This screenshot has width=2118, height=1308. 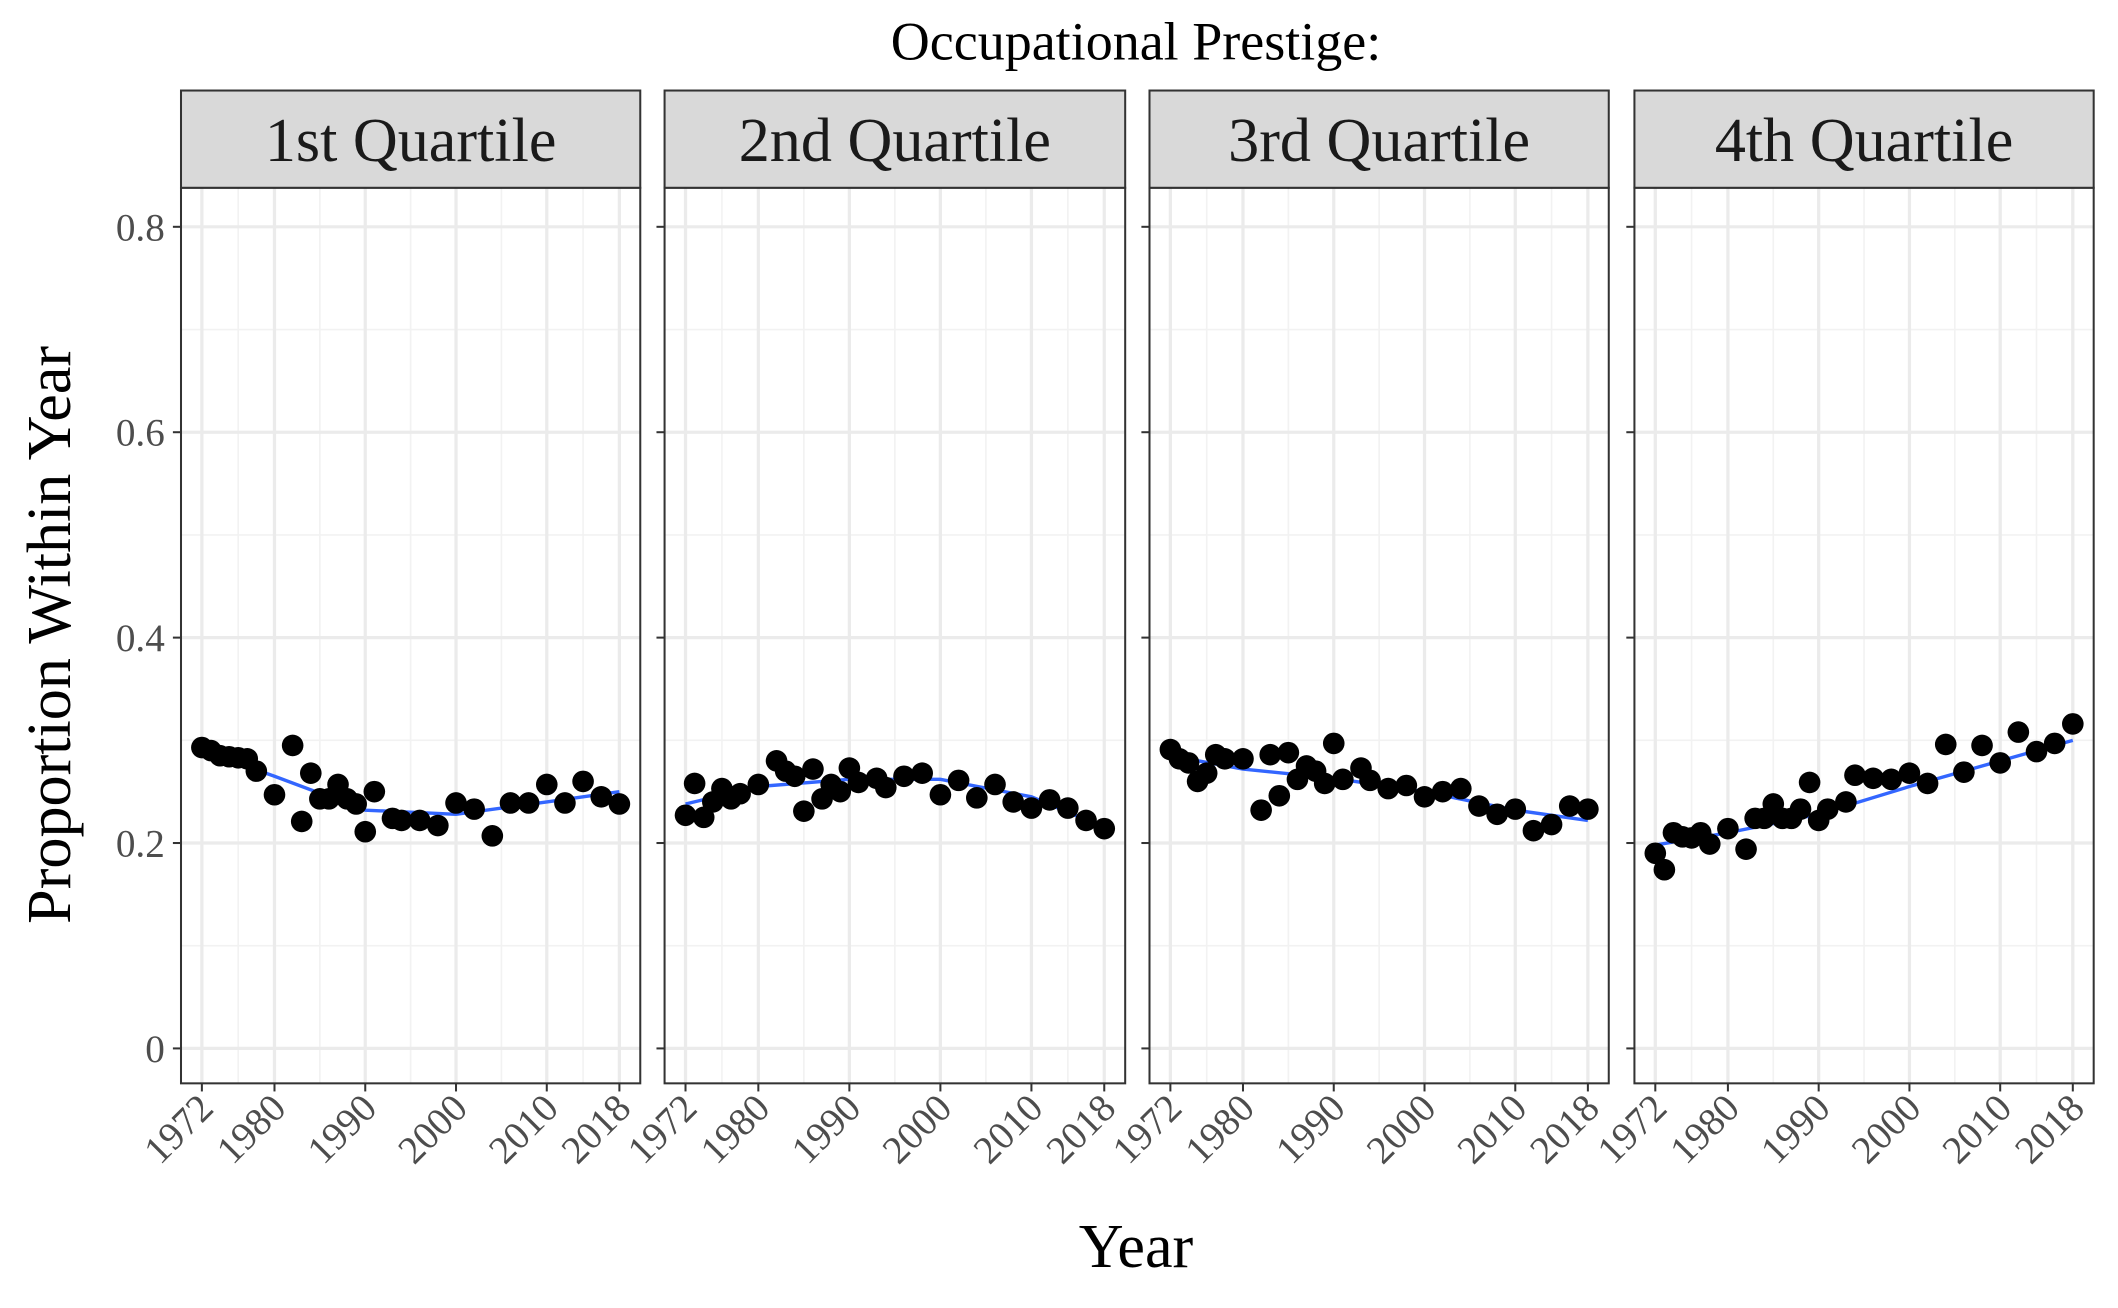 I want to click on y-tick-label: 0.4, so click(x=140, y=638).